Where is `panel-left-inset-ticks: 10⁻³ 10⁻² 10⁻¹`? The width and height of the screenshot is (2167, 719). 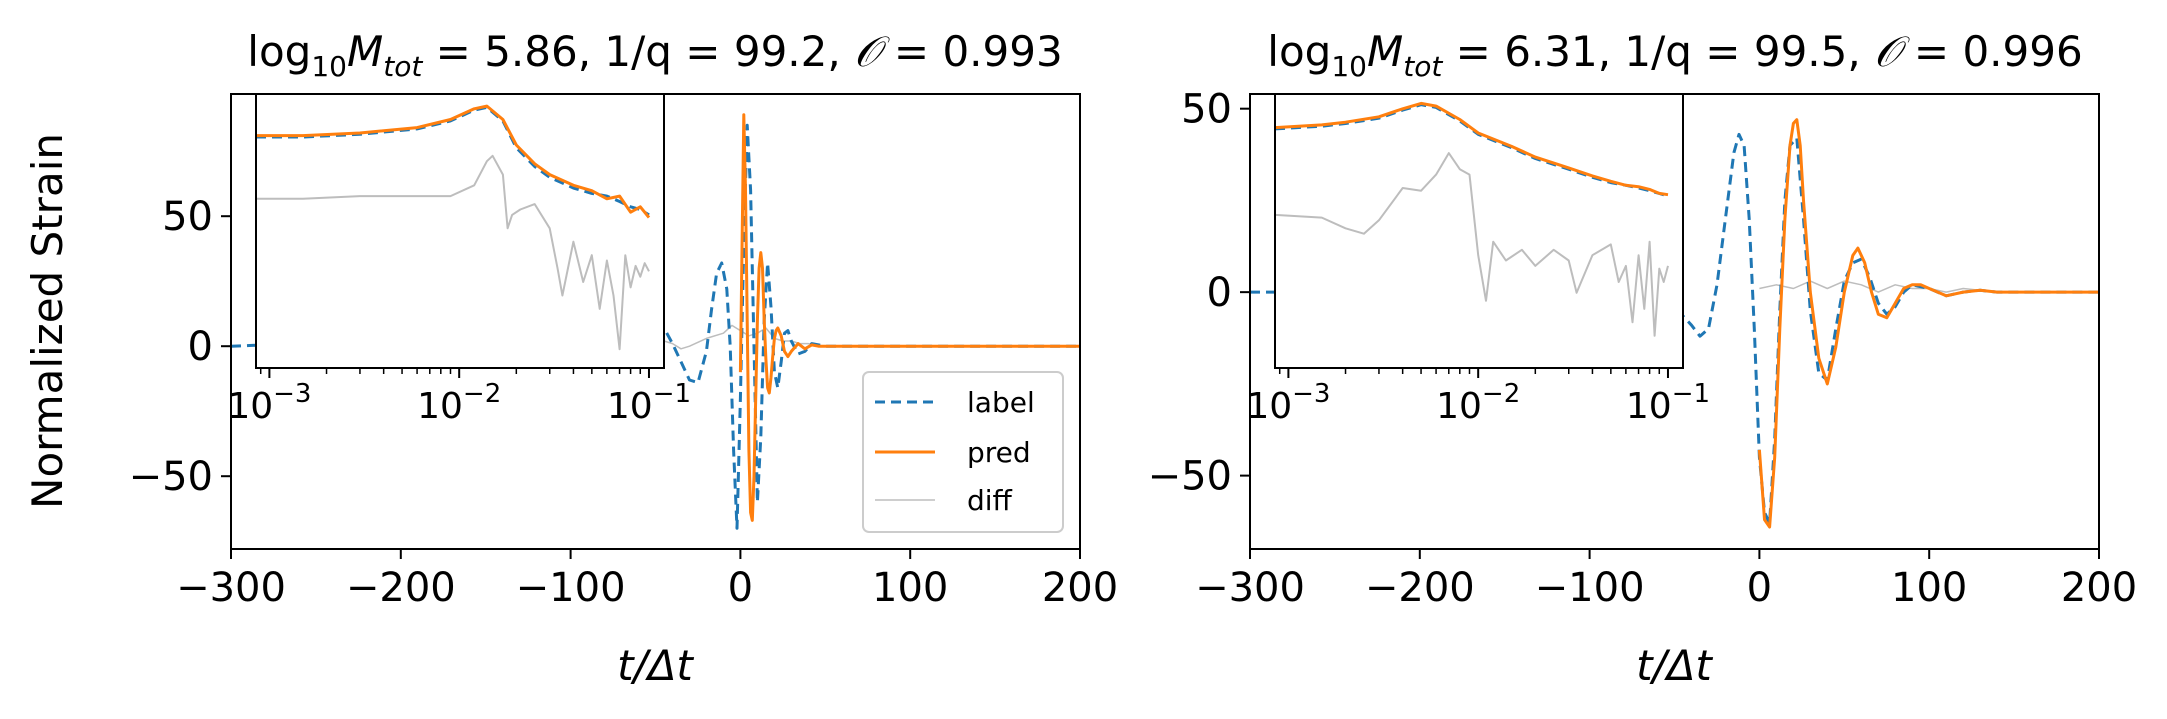
panel-left-inset-ticks: 10⁻³ 10⁻² 10⁻¹ is located at coordinates (459, 397).